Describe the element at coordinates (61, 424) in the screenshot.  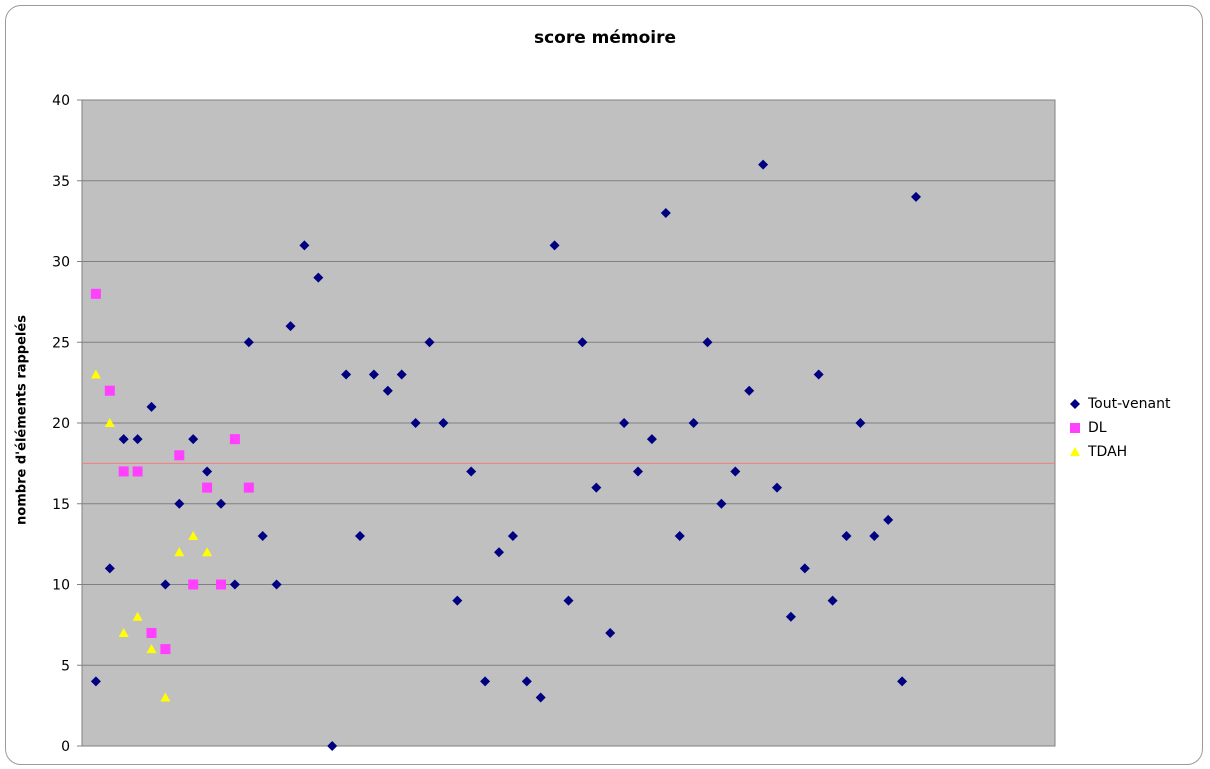
I see `y-tick-label: 20` at that location.